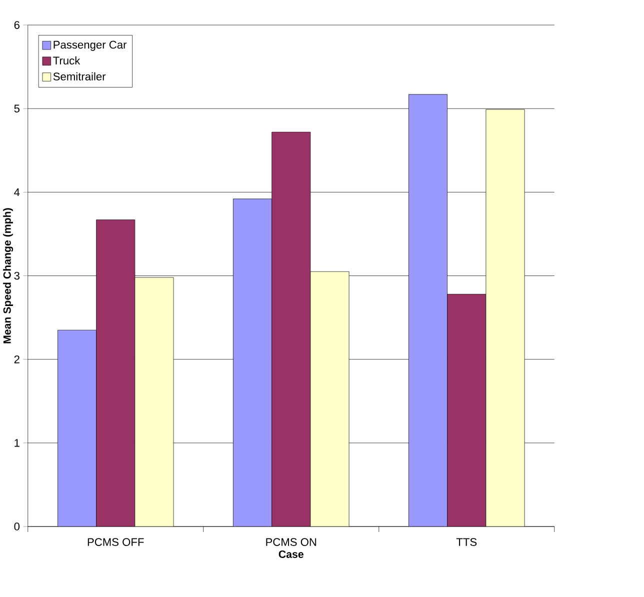  What do you see at coordinates (17, 526) in the screenshot?
I see `y-tick-label: 0` at bounding box center [17, 526].